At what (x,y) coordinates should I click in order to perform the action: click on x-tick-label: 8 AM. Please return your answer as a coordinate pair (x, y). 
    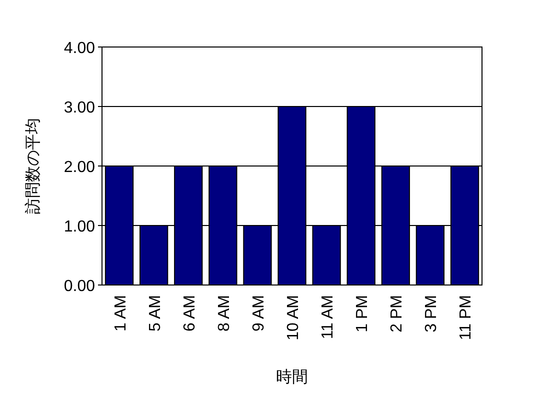
    Looking at the image, I should click on (224, 313).